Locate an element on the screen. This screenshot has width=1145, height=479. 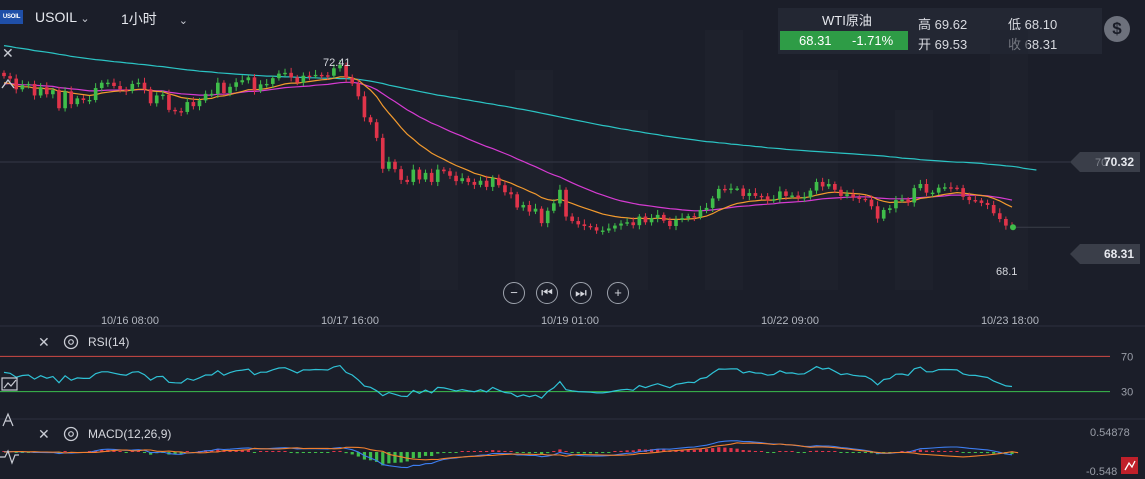
text-tool-icon is located at coordinates (8, 419).